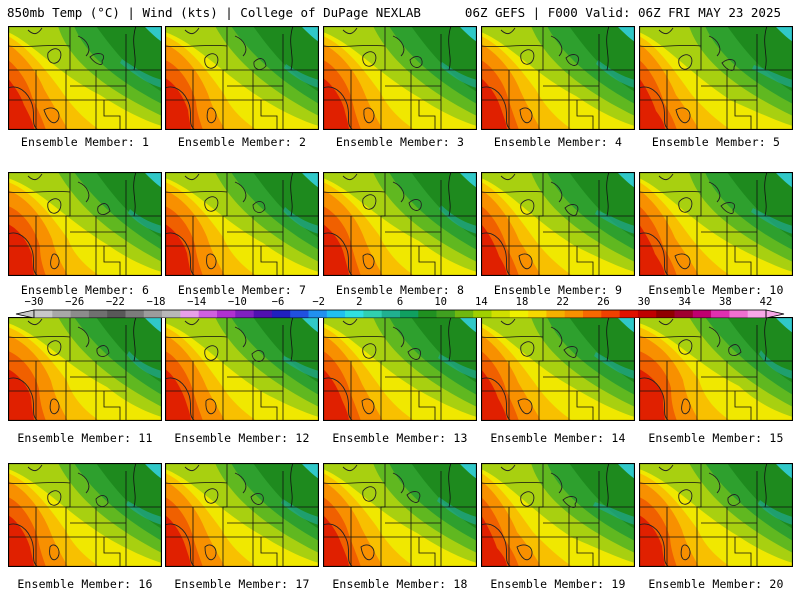 The height and width of the screenshot is (600, 800). What do you see at coordinates (156, 302) in the screenshot?
I see `colorbar-tick-label: −18` at bounding box center [156, 302].